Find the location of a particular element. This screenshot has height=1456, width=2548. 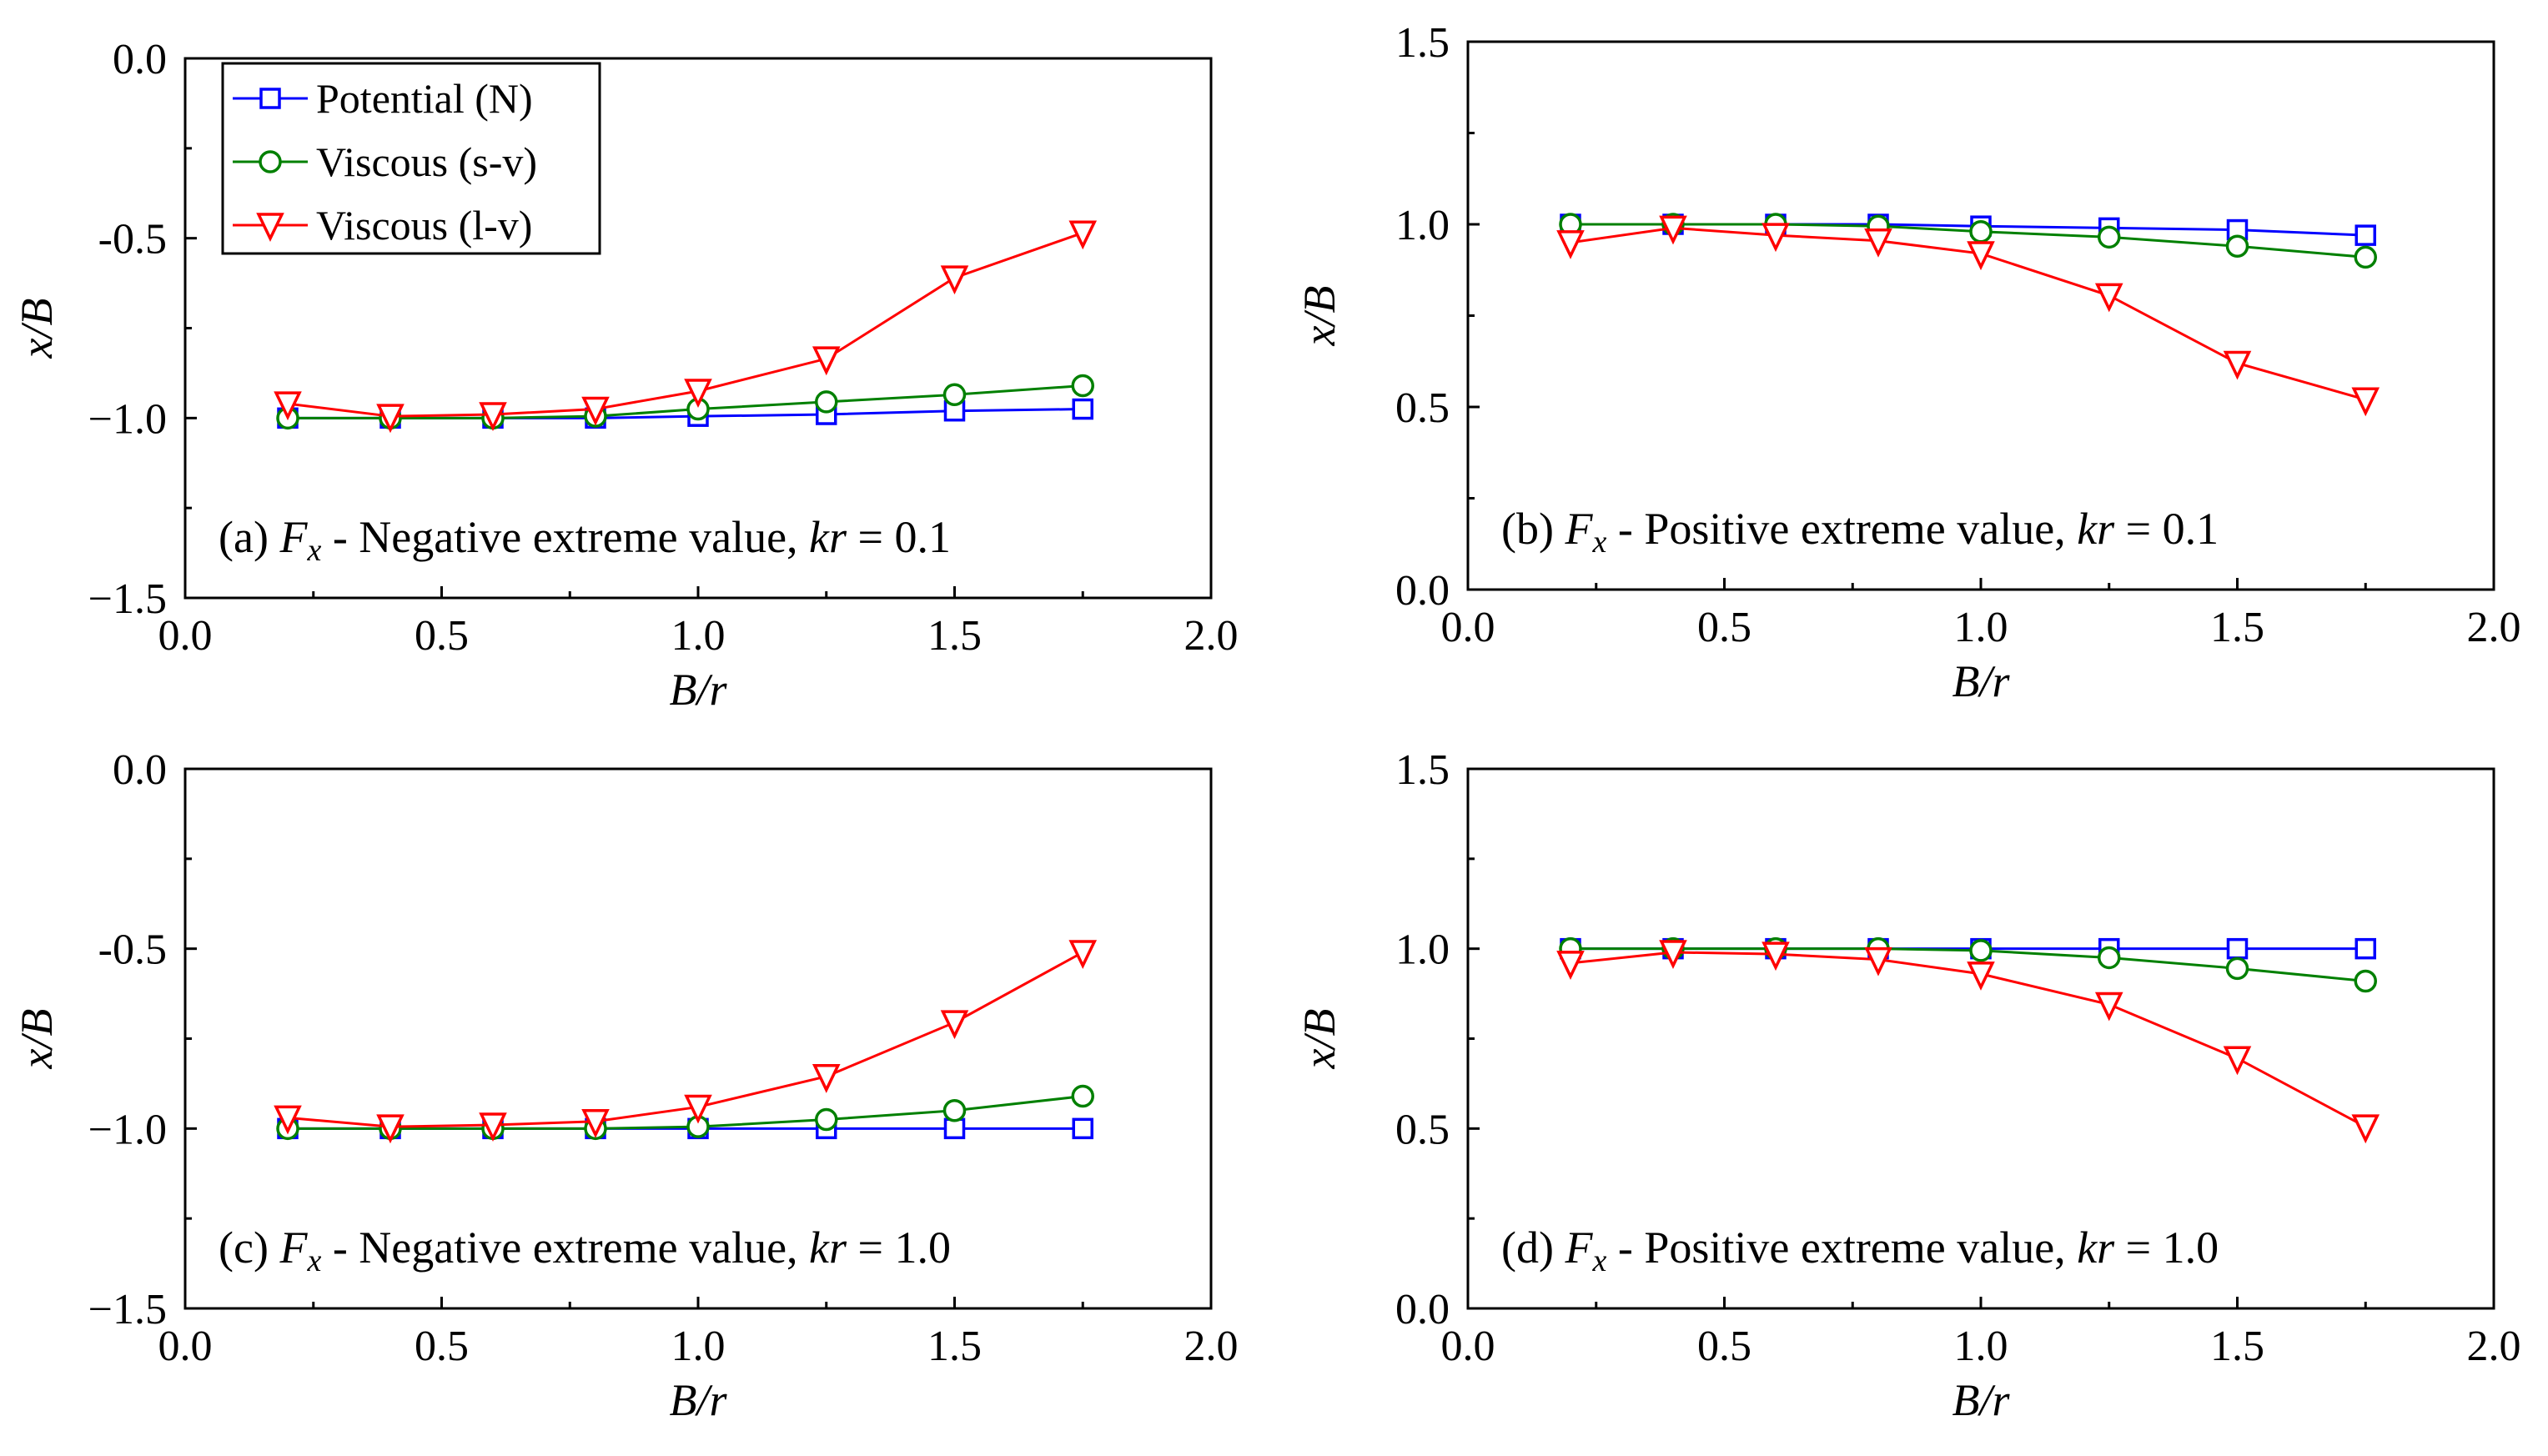

legend: Potential (N) Viscous (s-v) Viscous (l-v) is located at coordinates (411, 158).